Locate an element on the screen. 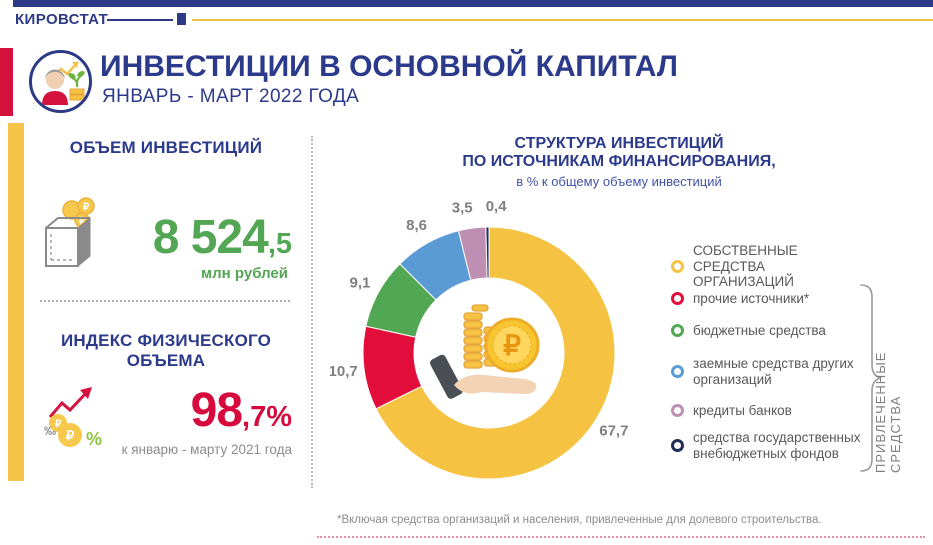 The image size is (933, 545). coins-growth-arrow-icon: ₽ ₽ ‰ % is located at coordinates (72, 420).